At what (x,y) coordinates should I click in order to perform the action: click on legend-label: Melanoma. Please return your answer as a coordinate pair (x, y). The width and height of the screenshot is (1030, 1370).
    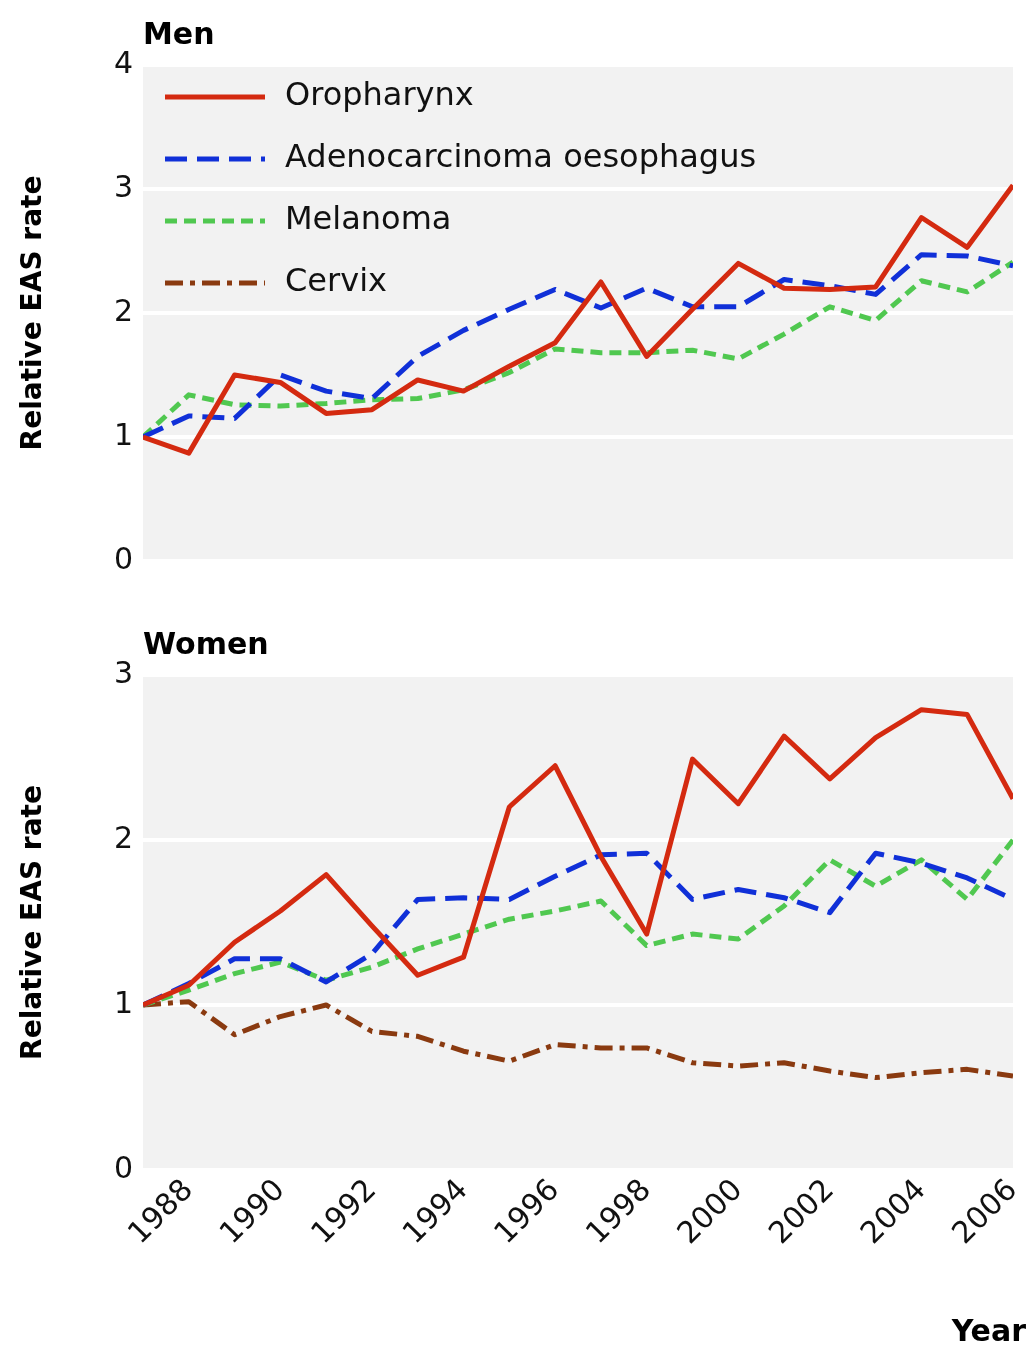
    Looking at the image, I should click on (368, 218).